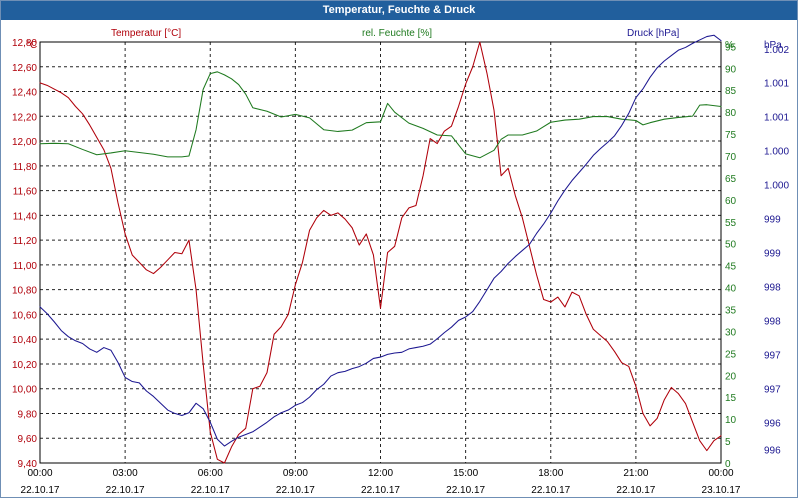 The image size is (800, 500). I want to click on pressure-tick: hPa, so click(773, 45).